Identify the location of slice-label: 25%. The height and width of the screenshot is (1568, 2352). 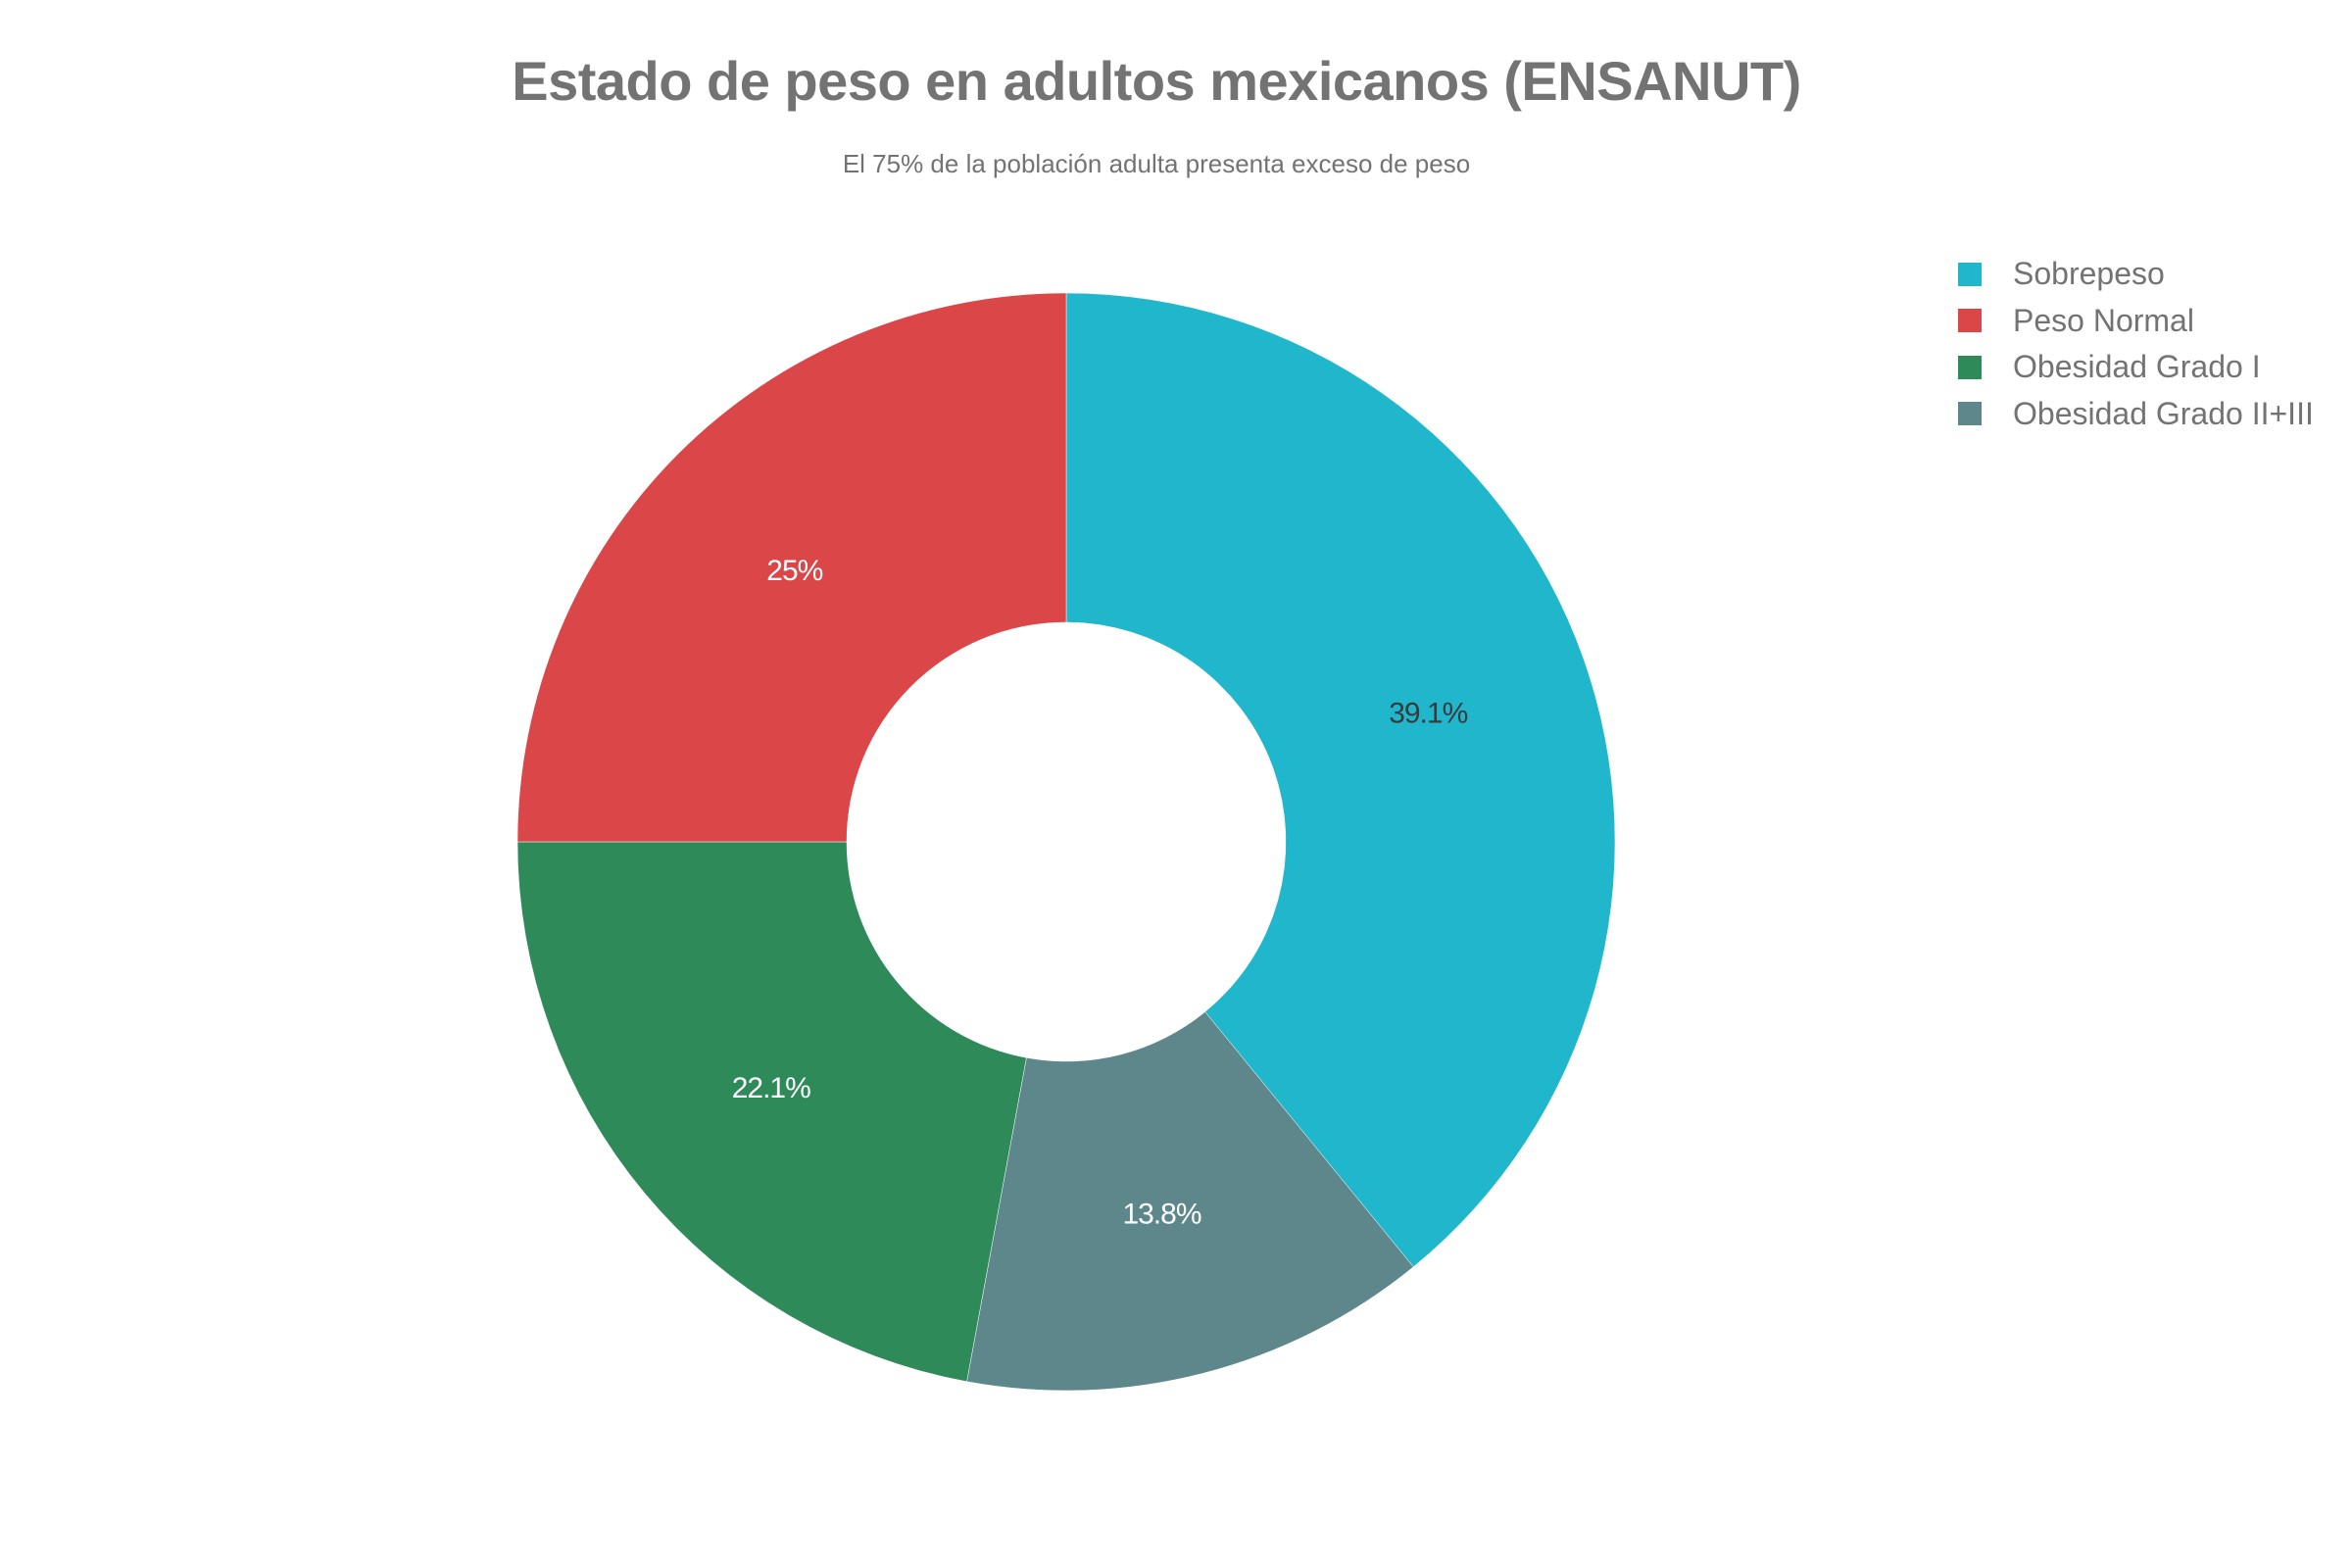
(794, 571).